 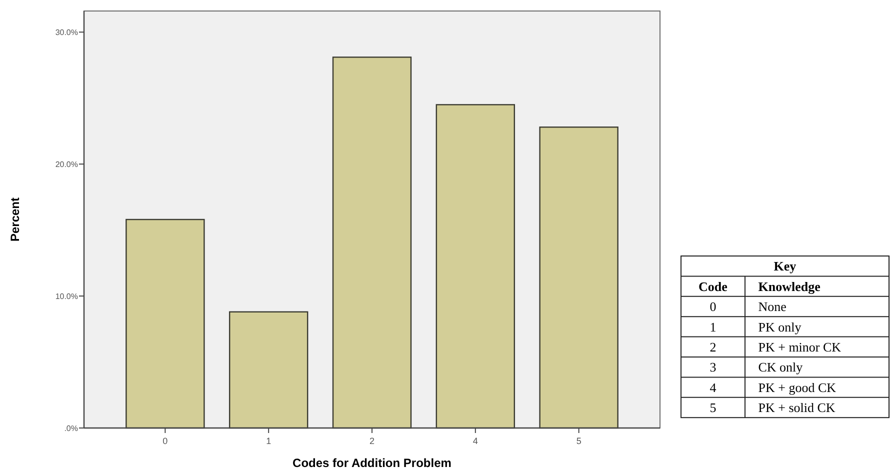 What do you see at coordinates (579, 441) in the screenshot?
I see `x-tick-label: 5` at bounding box center [579, 441].